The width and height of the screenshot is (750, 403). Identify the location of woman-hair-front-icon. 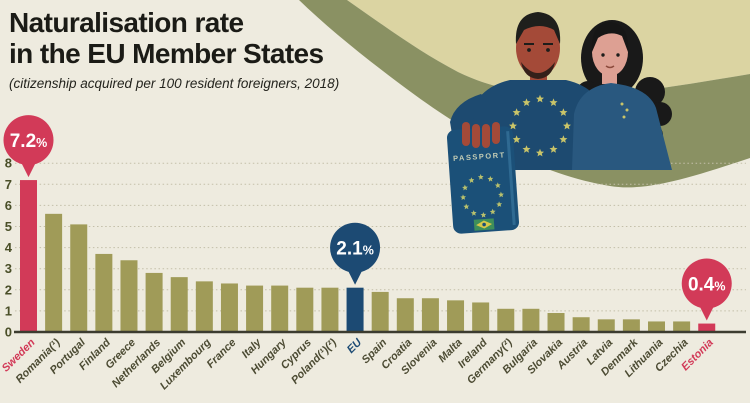
(610, 37).